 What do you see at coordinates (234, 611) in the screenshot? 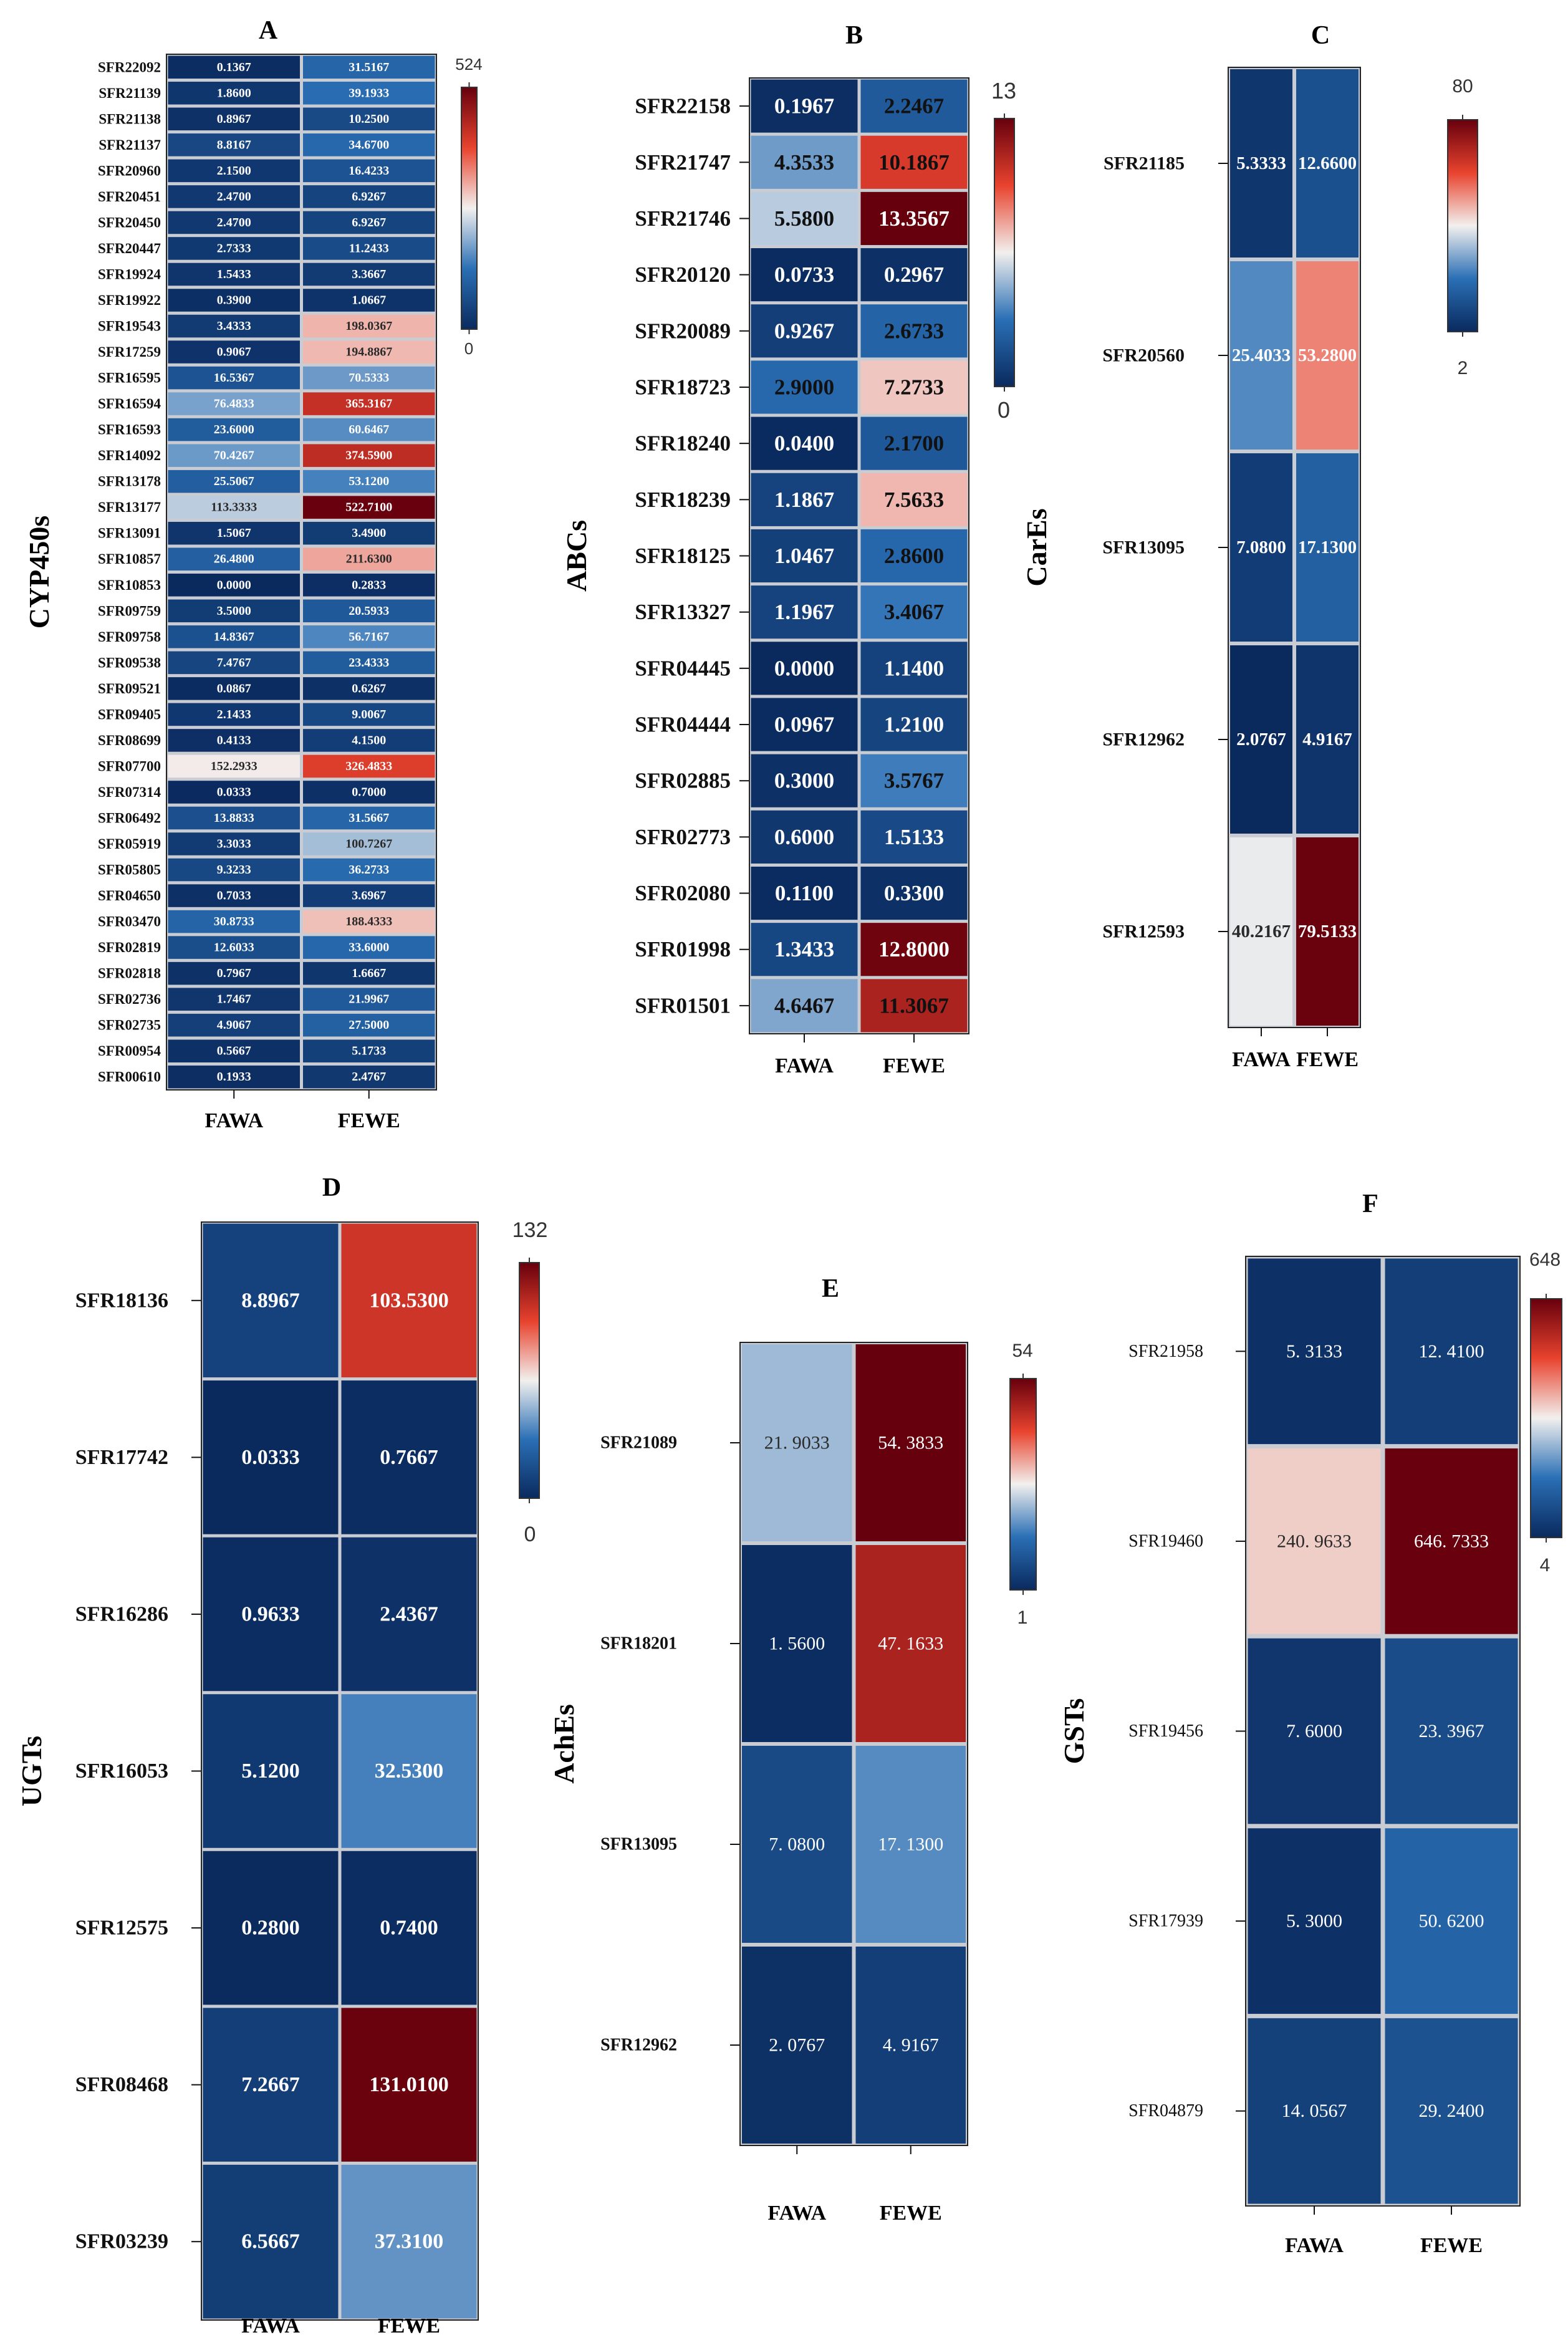
I see `cell-value-label: 3.5000` at bounding box center [234, 611].